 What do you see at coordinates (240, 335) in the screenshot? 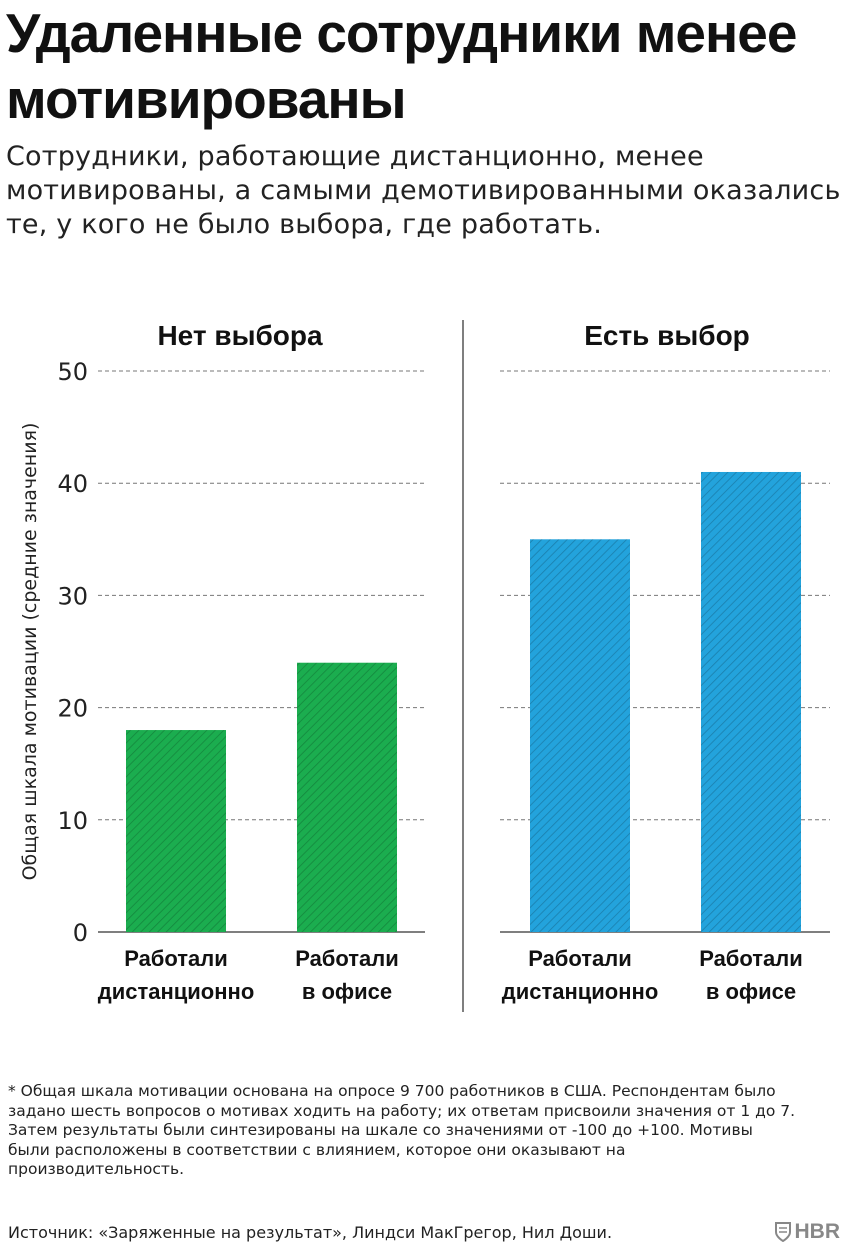
I see `panel-title: Нет выбора` at bounding box center [240, 335].